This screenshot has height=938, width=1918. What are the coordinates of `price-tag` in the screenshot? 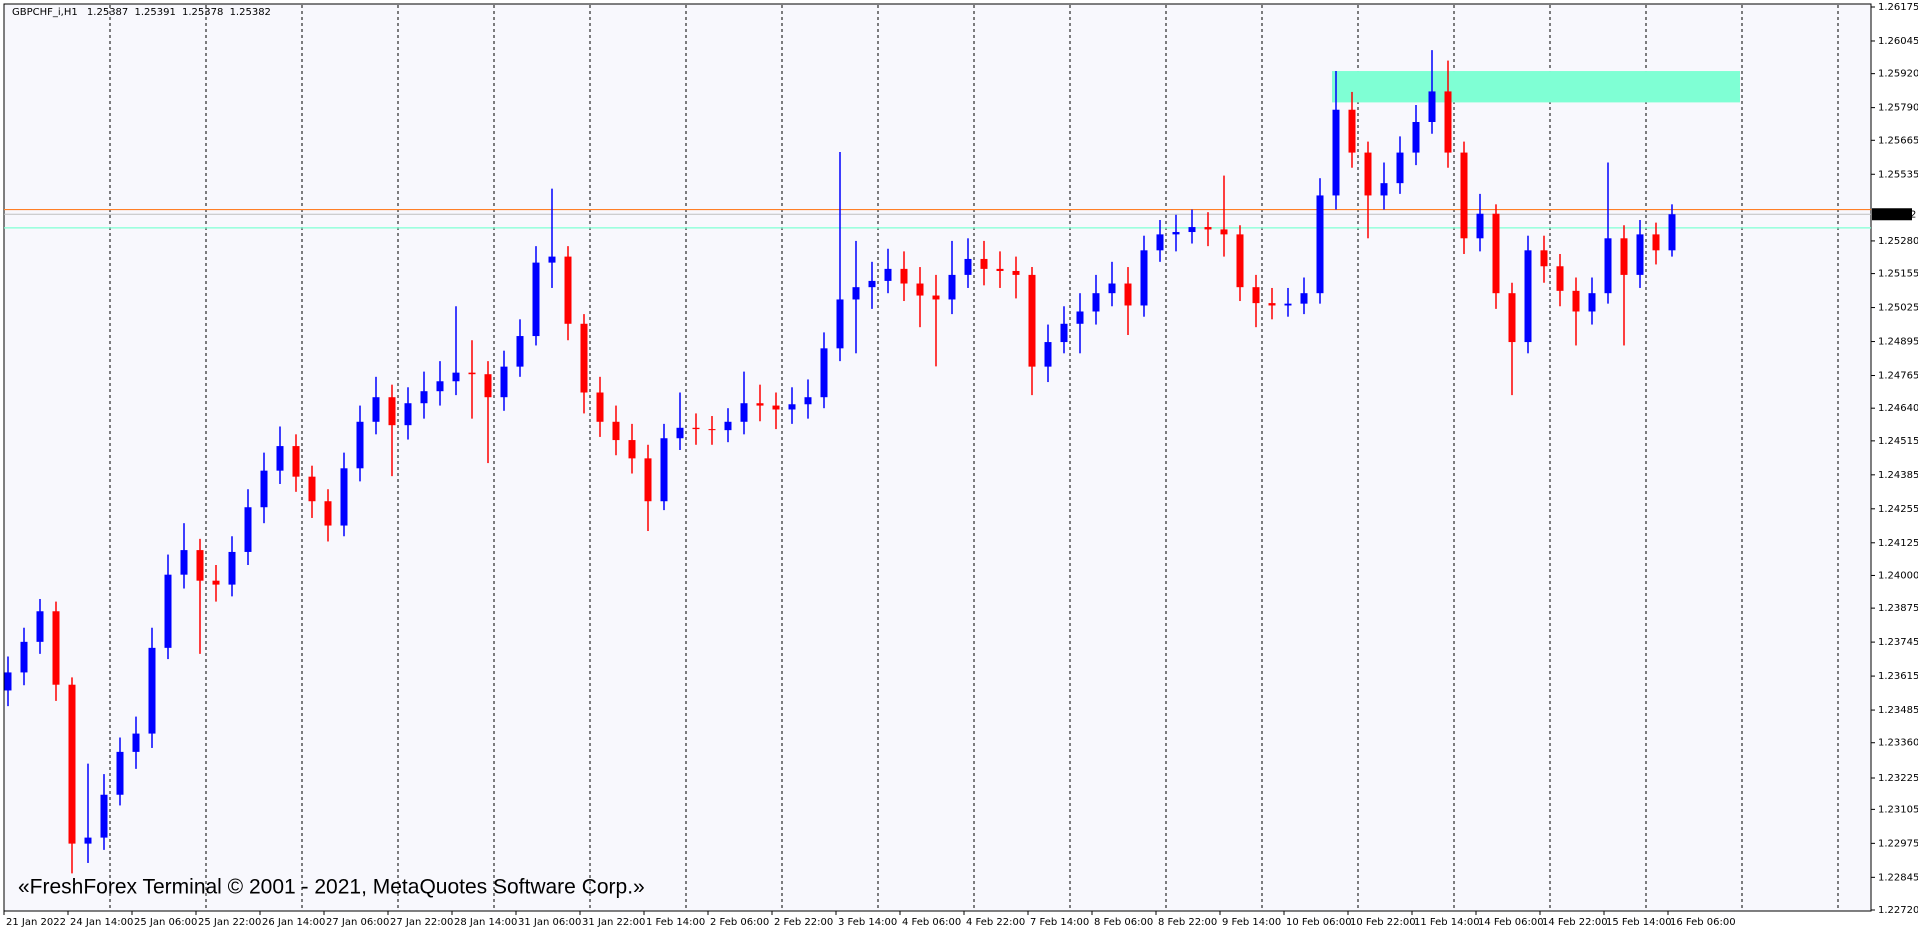 It's located at (1892, 214).